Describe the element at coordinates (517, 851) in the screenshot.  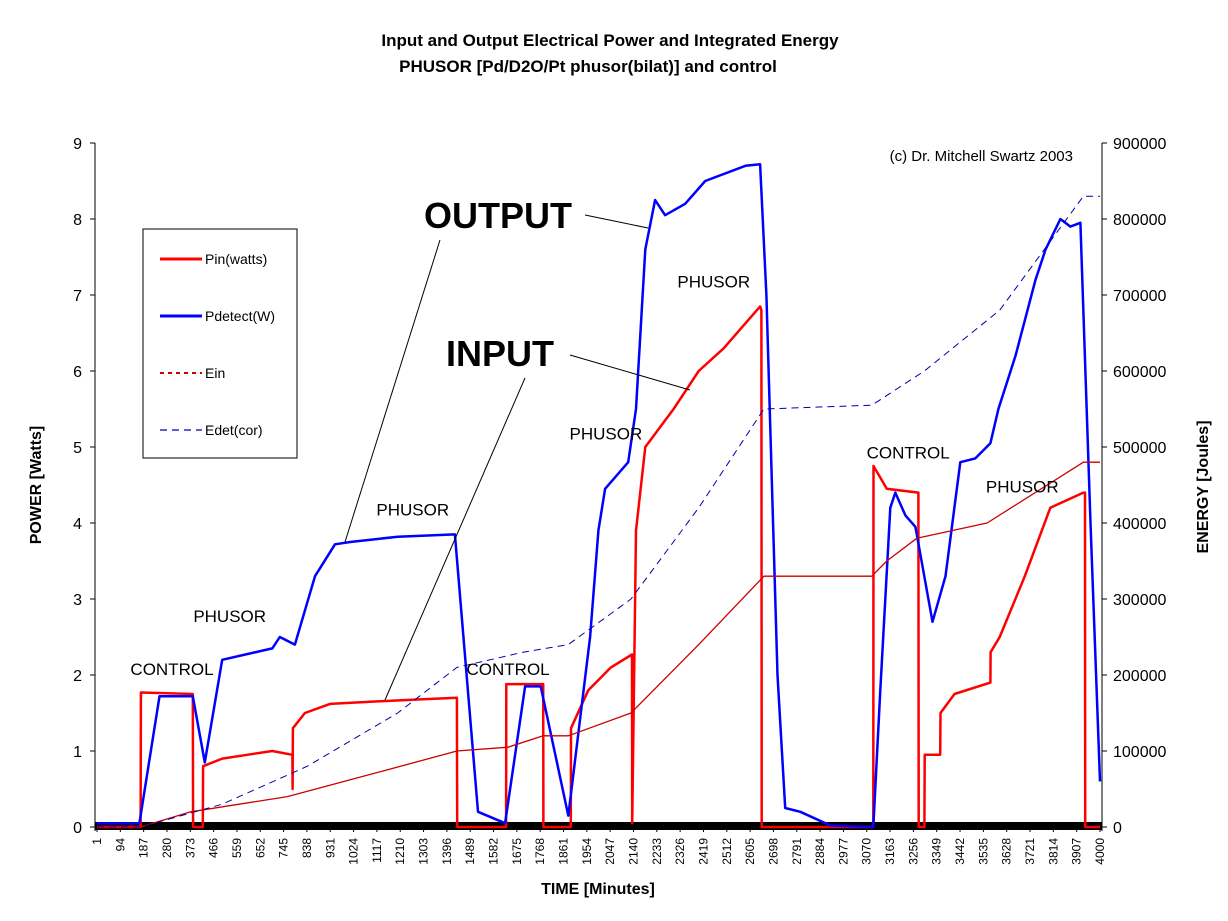
I see `x-tick-label: 1675` at that location.